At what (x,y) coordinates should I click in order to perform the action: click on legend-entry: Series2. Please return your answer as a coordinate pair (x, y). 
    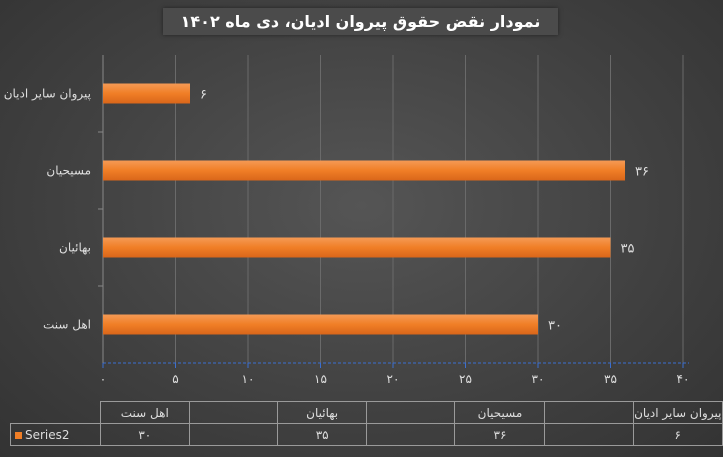
    Looking at the image, I should click on (55, 434).